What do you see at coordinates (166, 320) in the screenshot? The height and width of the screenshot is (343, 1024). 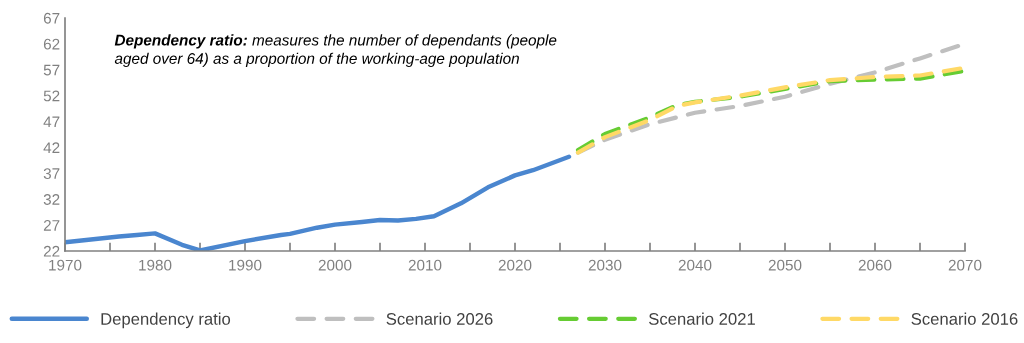 I see `legend-label: Dependency ratio` at bounding box center [166, 320].